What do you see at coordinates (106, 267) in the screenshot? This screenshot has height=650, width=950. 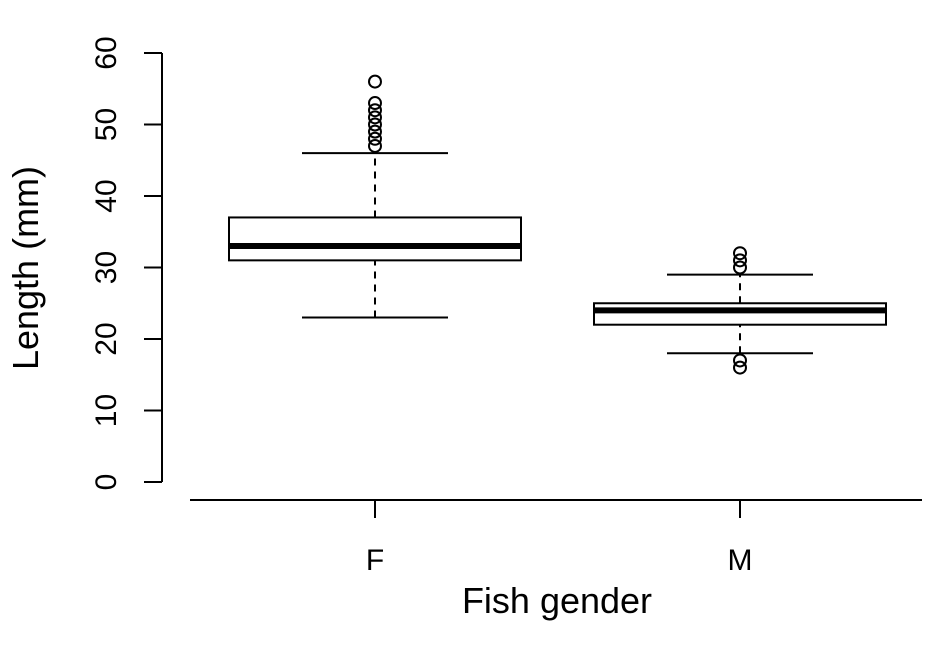 I see `y-tick-label: 30` at bounding box center [106, 267].